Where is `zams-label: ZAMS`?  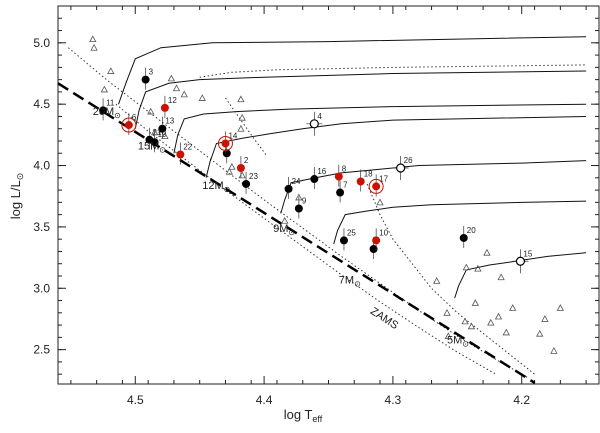
zams-label: ZAMS is located at coordinates (384, 318).